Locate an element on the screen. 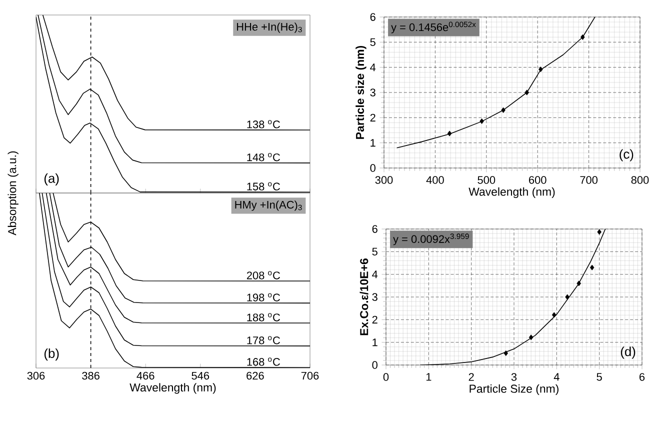  annotation: HMy +In(AC)$_{3}$ is located at coordinates (268, 205).